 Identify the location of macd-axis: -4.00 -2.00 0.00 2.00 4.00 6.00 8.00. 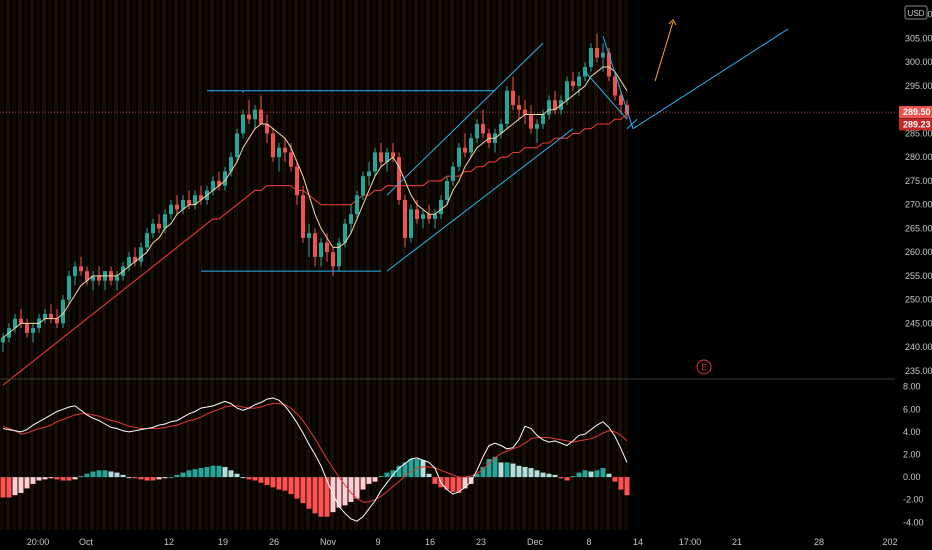
(913, 455).